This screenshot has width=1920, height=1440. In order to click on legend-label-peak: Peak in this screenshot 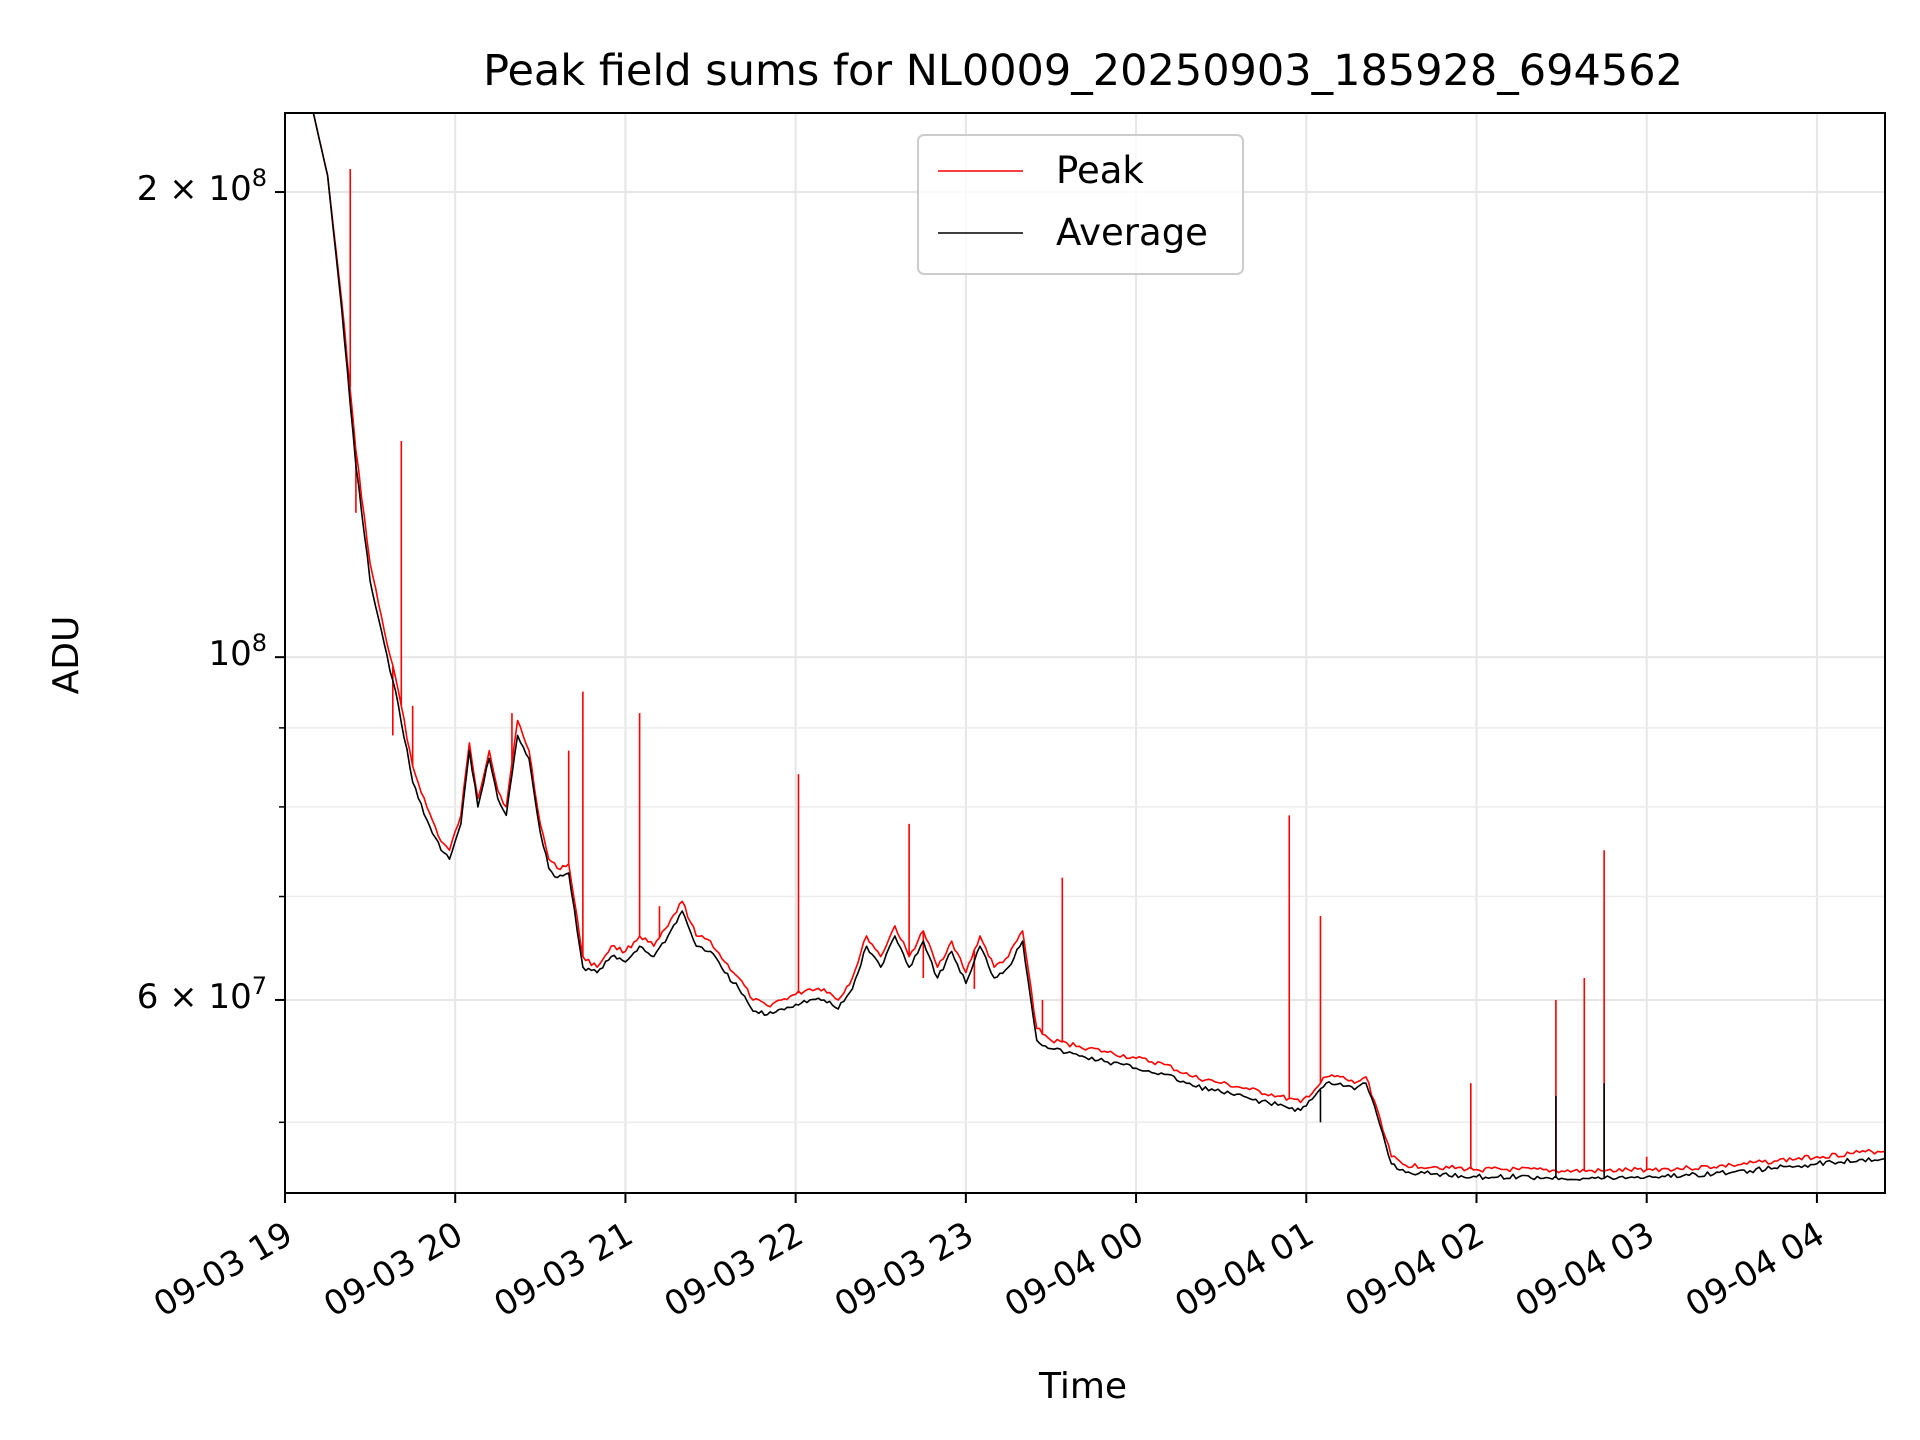, I will do `click(1100, 170)`.